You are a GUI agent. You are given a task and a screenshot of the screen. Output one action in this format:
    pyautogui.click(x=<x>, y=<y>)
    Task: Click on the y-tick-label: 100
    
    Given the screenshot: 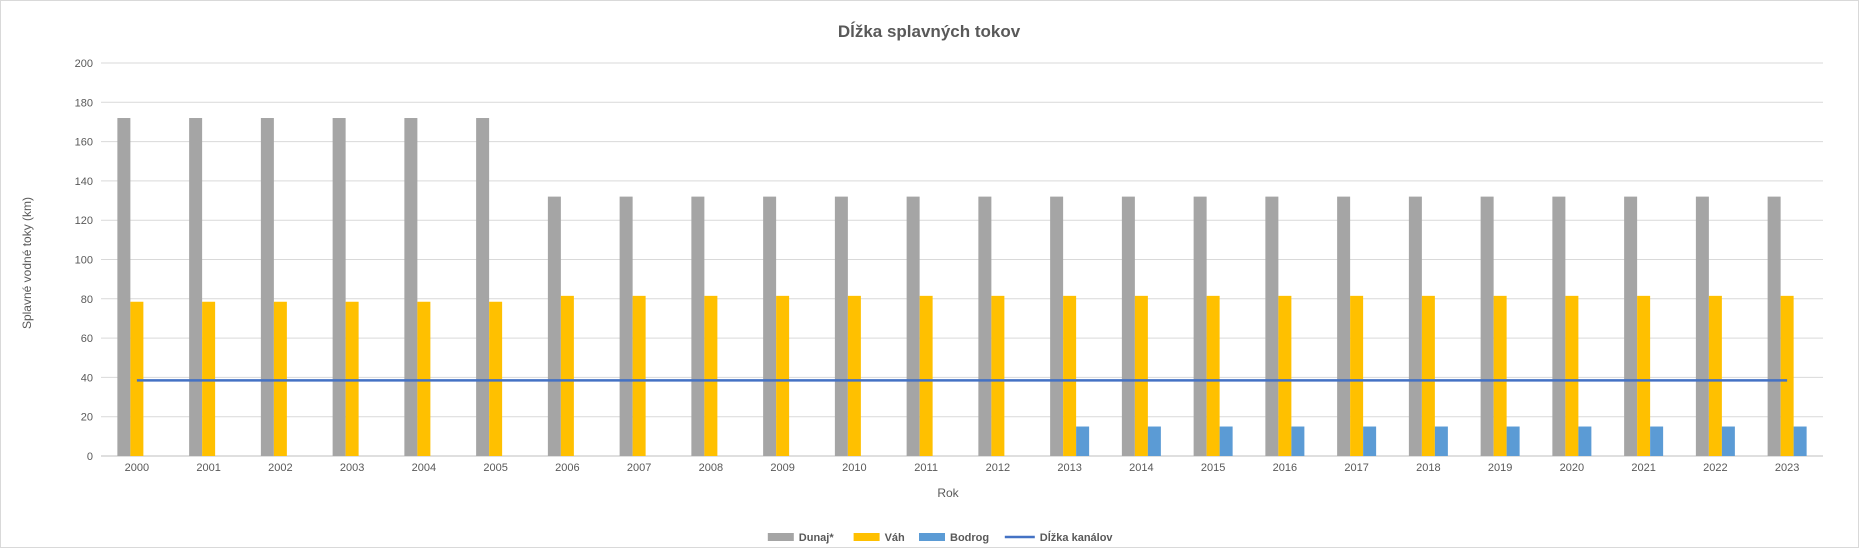 What is the action you would take?
    pyautogui.click(x=84, y=261)
    